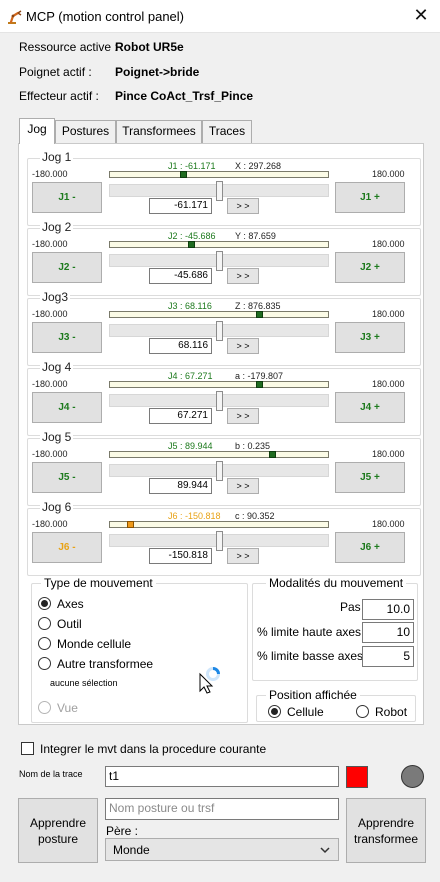  I want to click on jog-target-value: 68.116, so click(180, 346).